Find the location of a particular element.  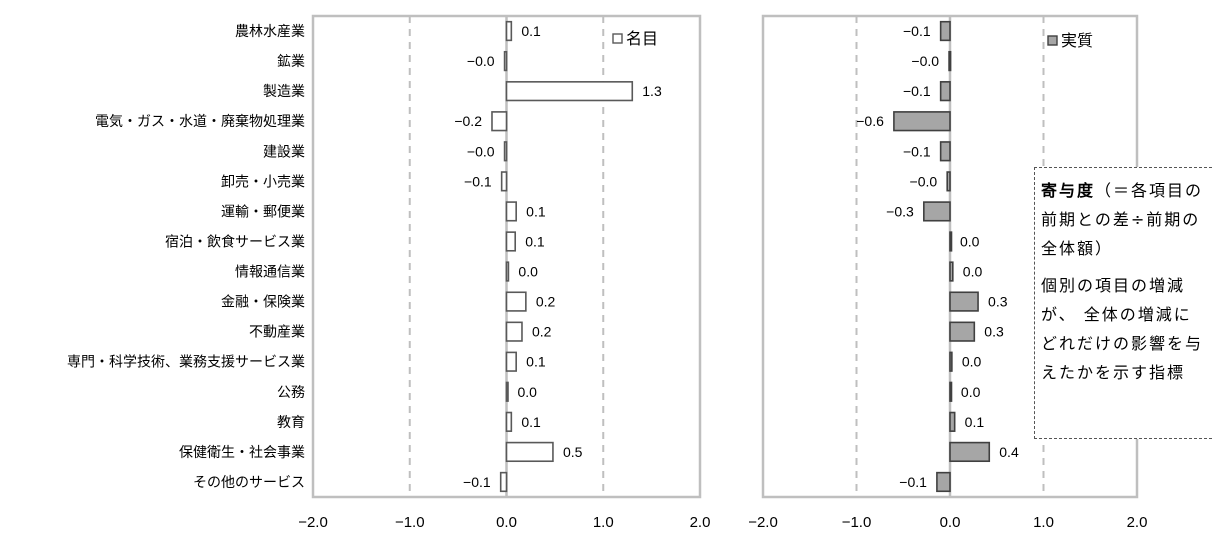

category-label: 建設業 is located at coordinates (284, 151).